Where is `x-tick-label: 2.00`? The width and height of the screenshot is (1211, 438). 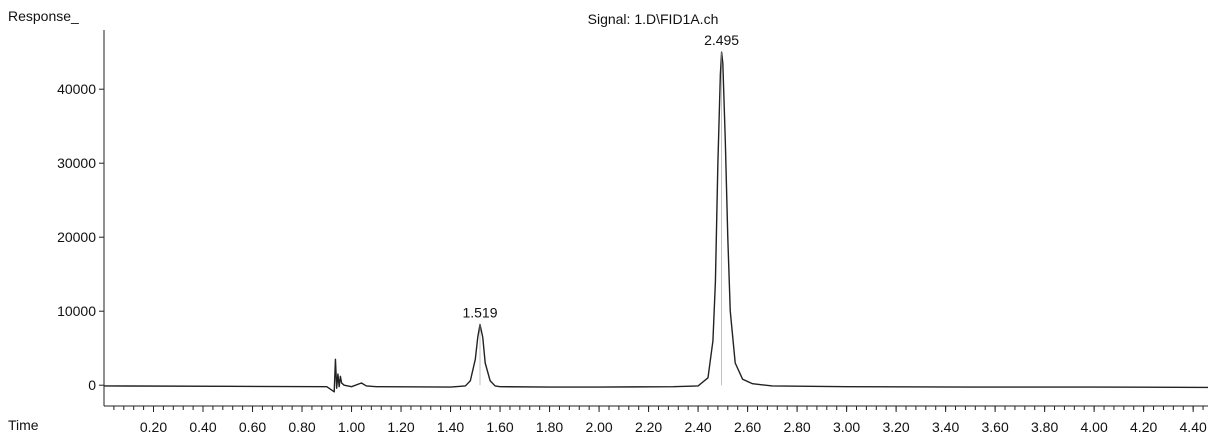 x-tick-label: 2.00 is located at coordinates (598, 427).